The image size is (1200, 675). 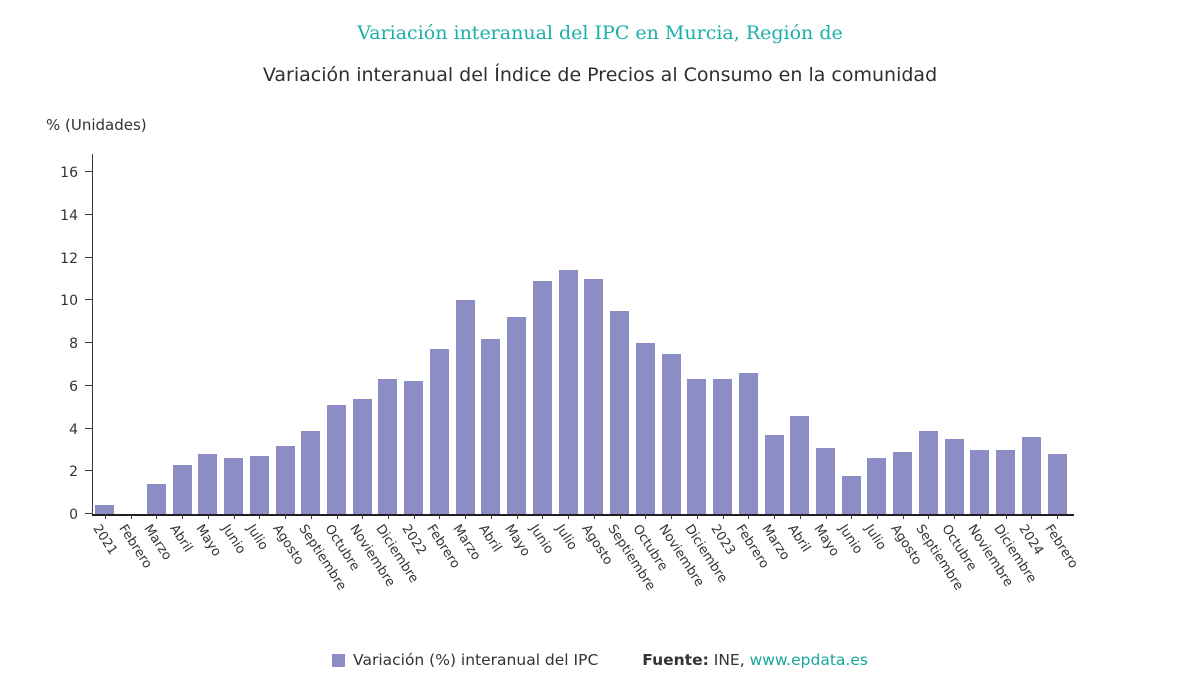 I want to click on source-line: Fuente: INE, www.epdata.es, so click(x=755, y=660).